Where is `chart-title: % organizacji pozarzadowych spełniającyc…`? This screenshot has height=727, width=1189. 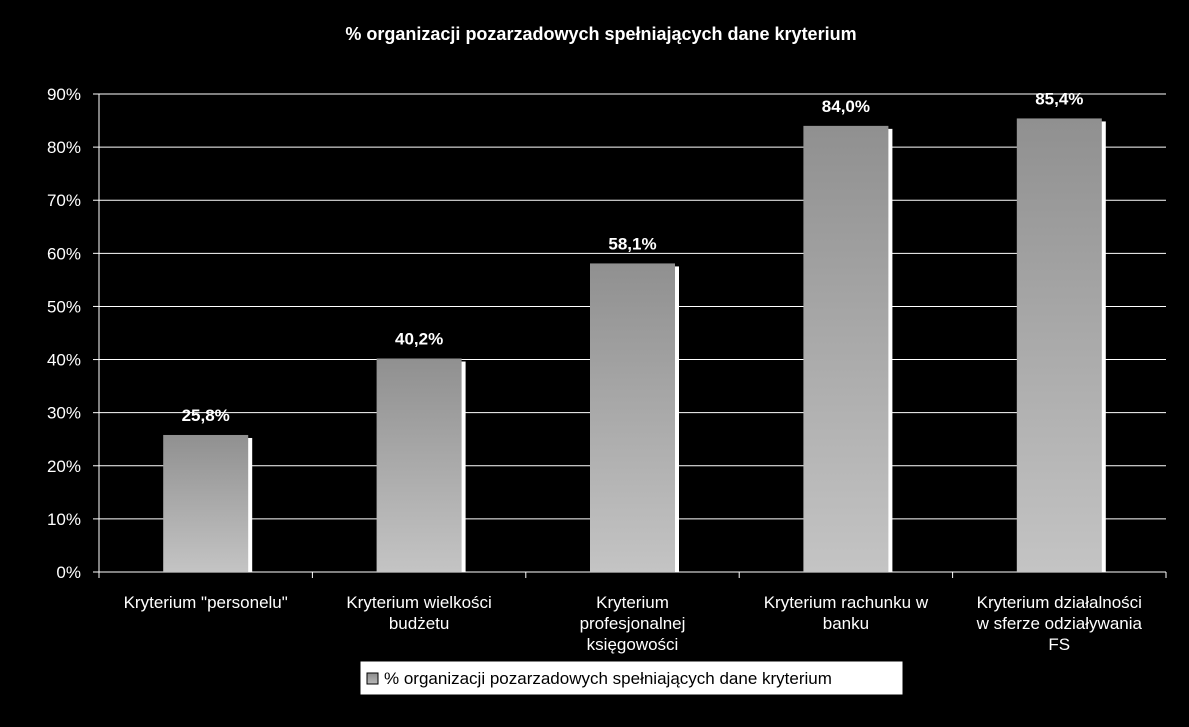 chart-title: % organizacji pozarzadowych spełniającyc… is located at coordinates (600, 34).